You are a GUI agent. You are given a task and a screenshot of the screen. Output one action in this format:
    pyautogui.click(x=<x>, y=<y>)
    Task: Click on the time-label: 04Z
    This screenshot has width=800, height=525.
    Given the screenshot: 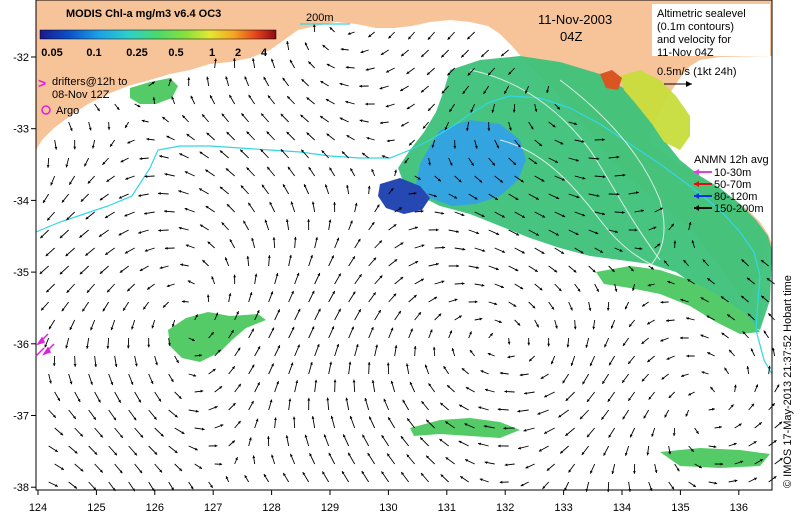 What is the action you would take?
    pyautogui.click(x=571, y=36)
    